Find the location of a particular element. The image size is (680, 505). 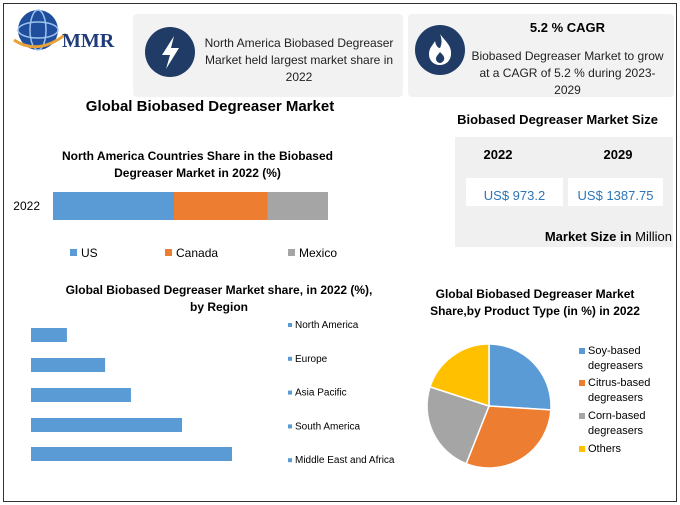

legend-label: Mexico is located at coordinates (318, 253).